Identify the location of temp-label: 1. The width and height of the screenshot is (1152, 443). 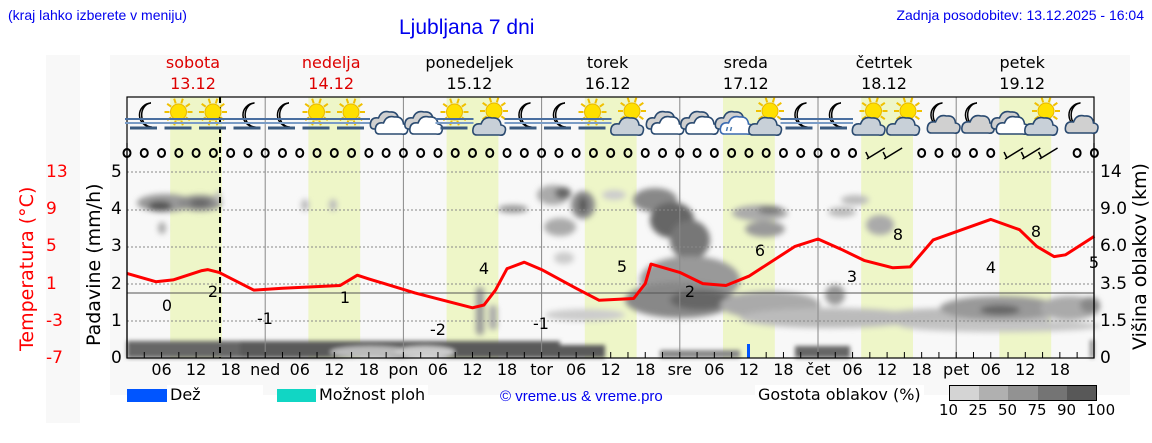
(345, 297).